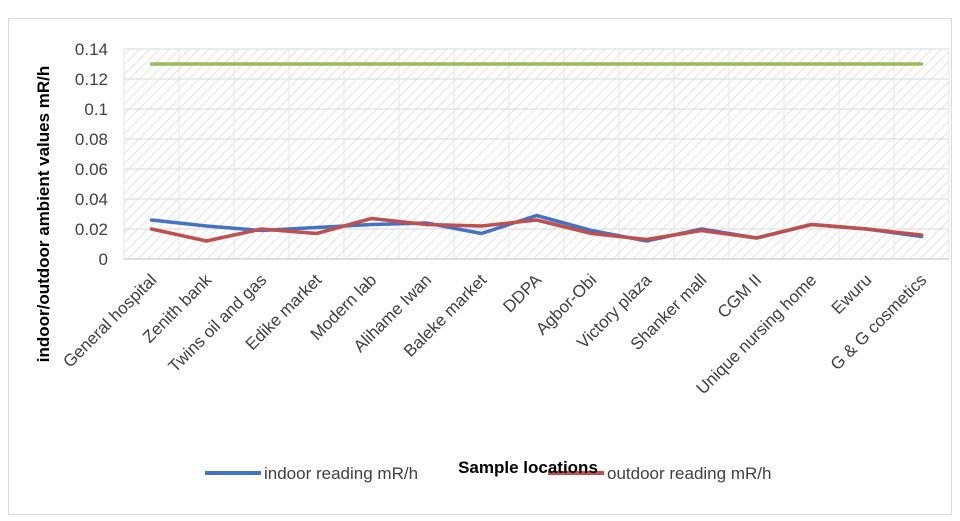  What do you see at coordinates (740, 296) in the screenshot?
I see `x-tick-label: CGM II` at bounding box center [740, 296].